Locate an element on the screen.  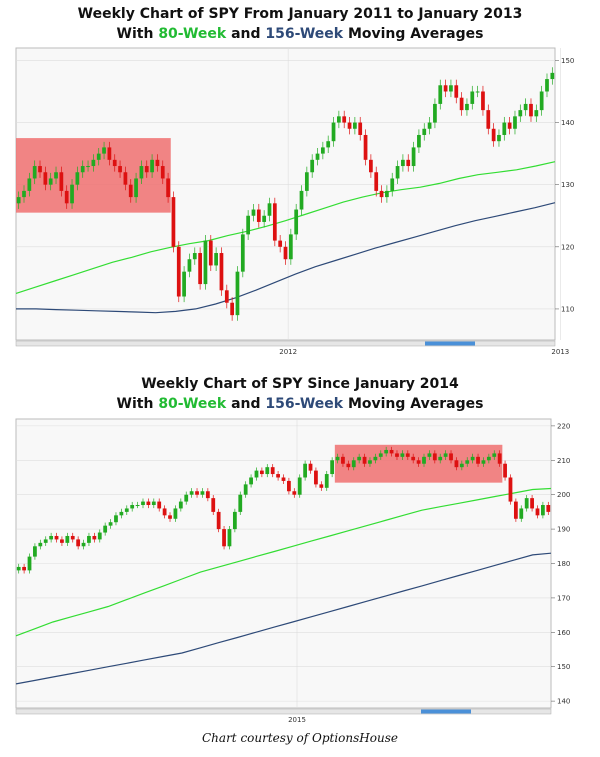
chart2-y-tick-label-210: 210 is located at coordinates (563, 461).